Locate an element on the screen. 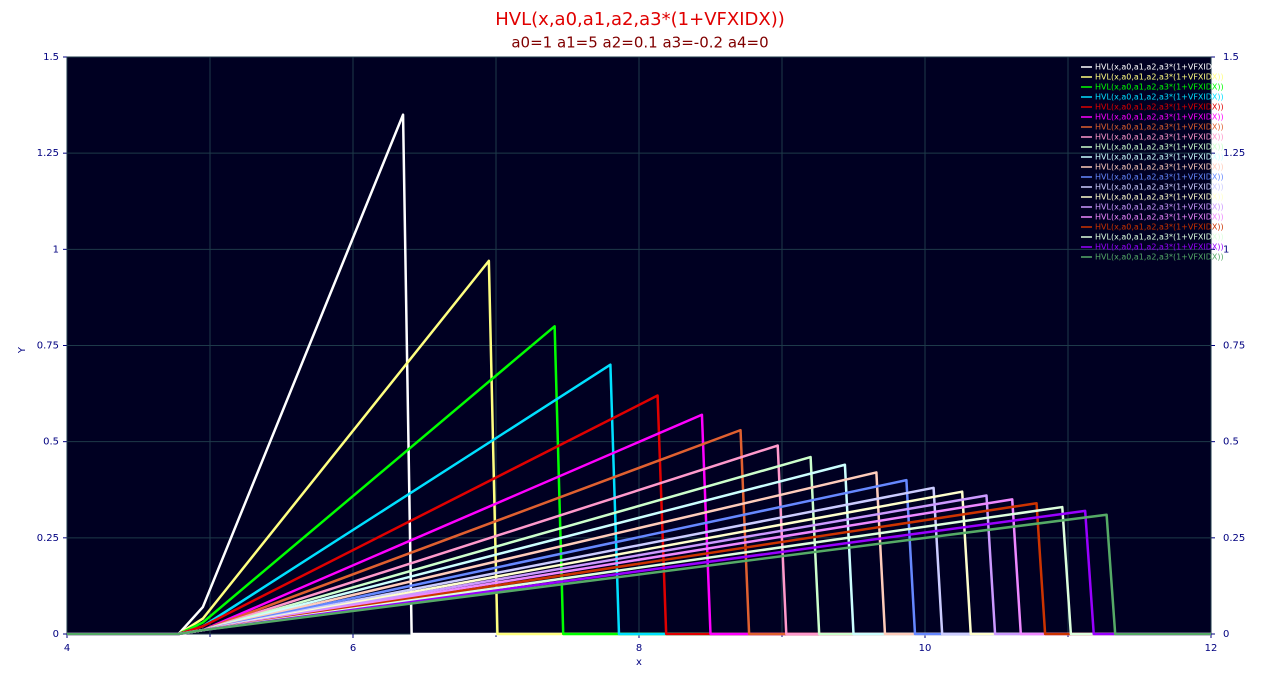 The image size is (1280, 675). y-tick-label: 1 is located at coordinates (56, 249).